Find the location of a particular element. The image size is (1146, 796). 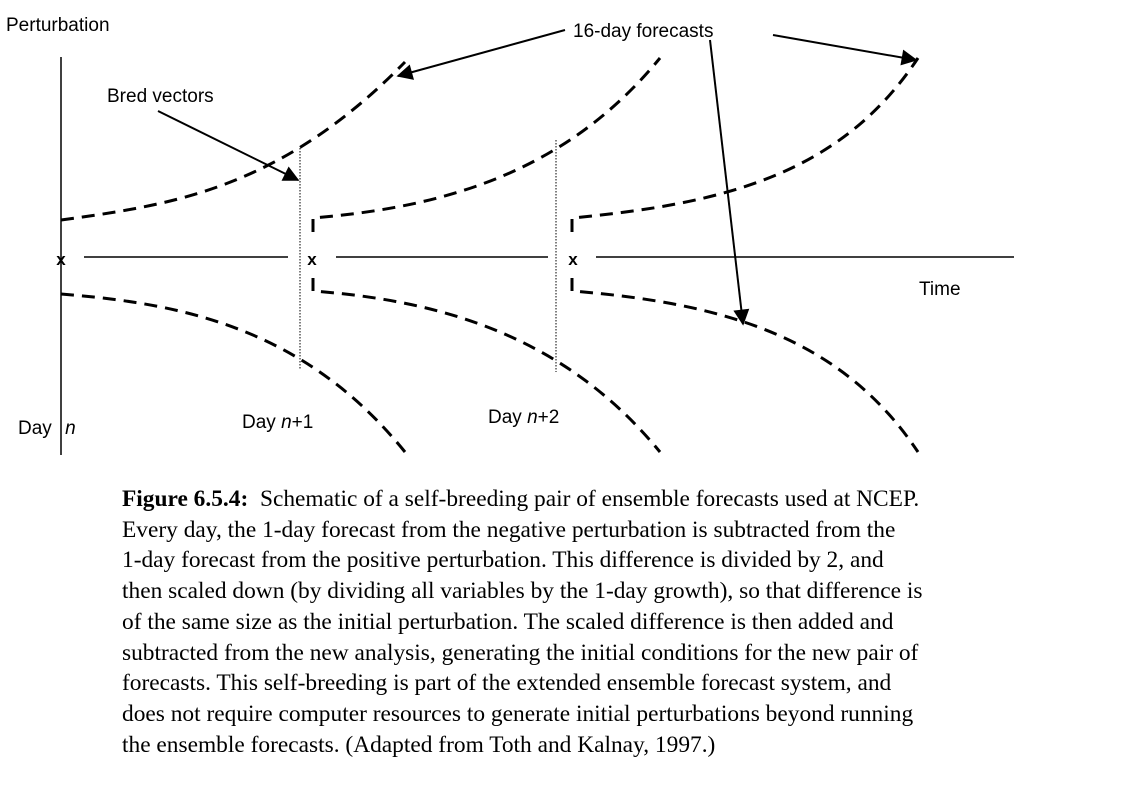

arrow-bred-vectors is located at coordinates (228, 145).